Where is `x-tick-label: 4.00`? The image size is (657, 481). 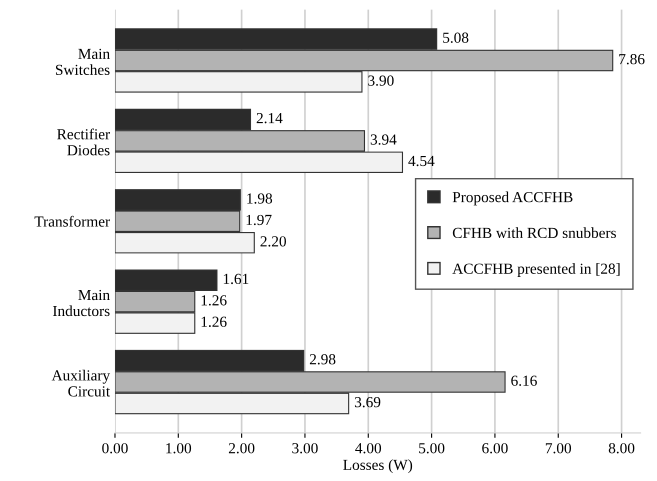
x-tick-label: 4.00 is located at coordinates (368, 448).